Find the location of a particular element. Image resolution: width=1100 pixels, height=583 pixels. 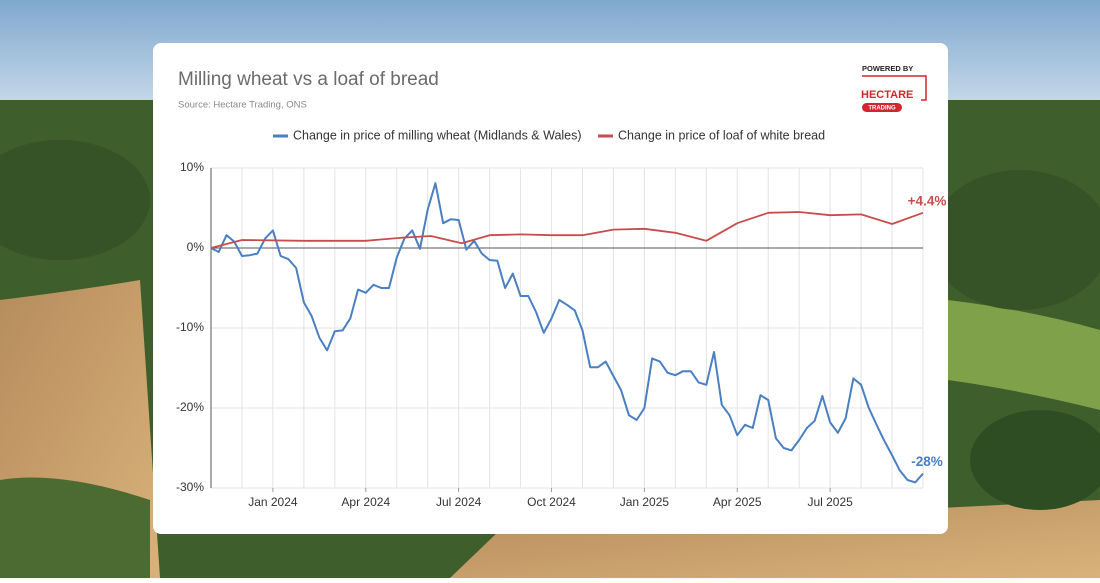

logo-frame is located at coordinates (894, 88).